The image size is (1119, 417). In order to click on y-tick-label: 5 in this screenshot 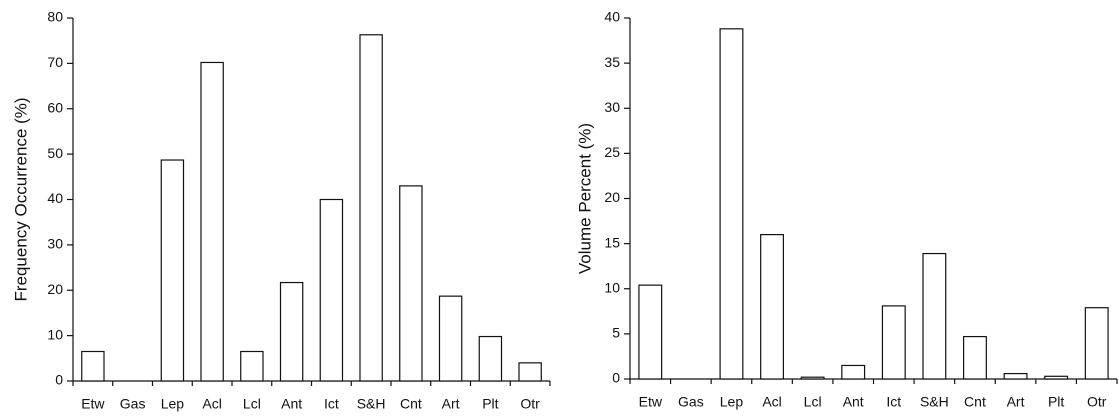, I will do `click(616, 333)`.